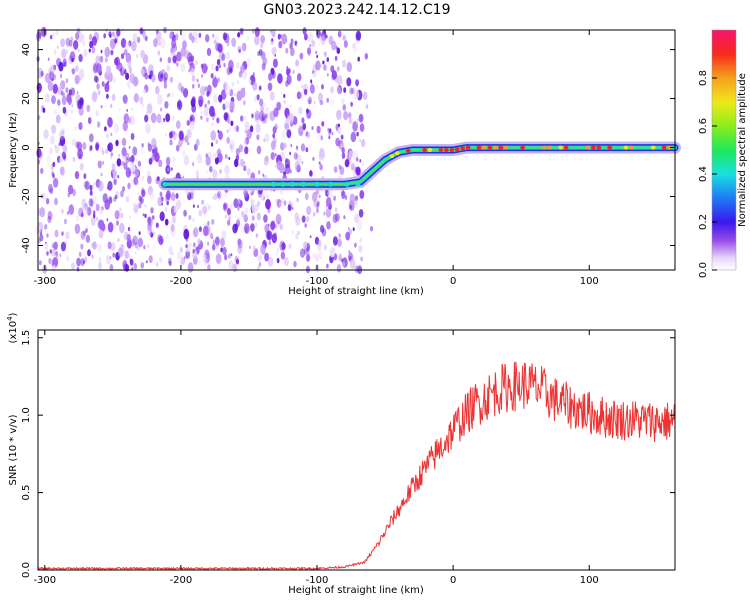  Describe the element at coordinates (703, 78) in the screenshot. I see `colorbar-tick-label: 0.8` at that location.